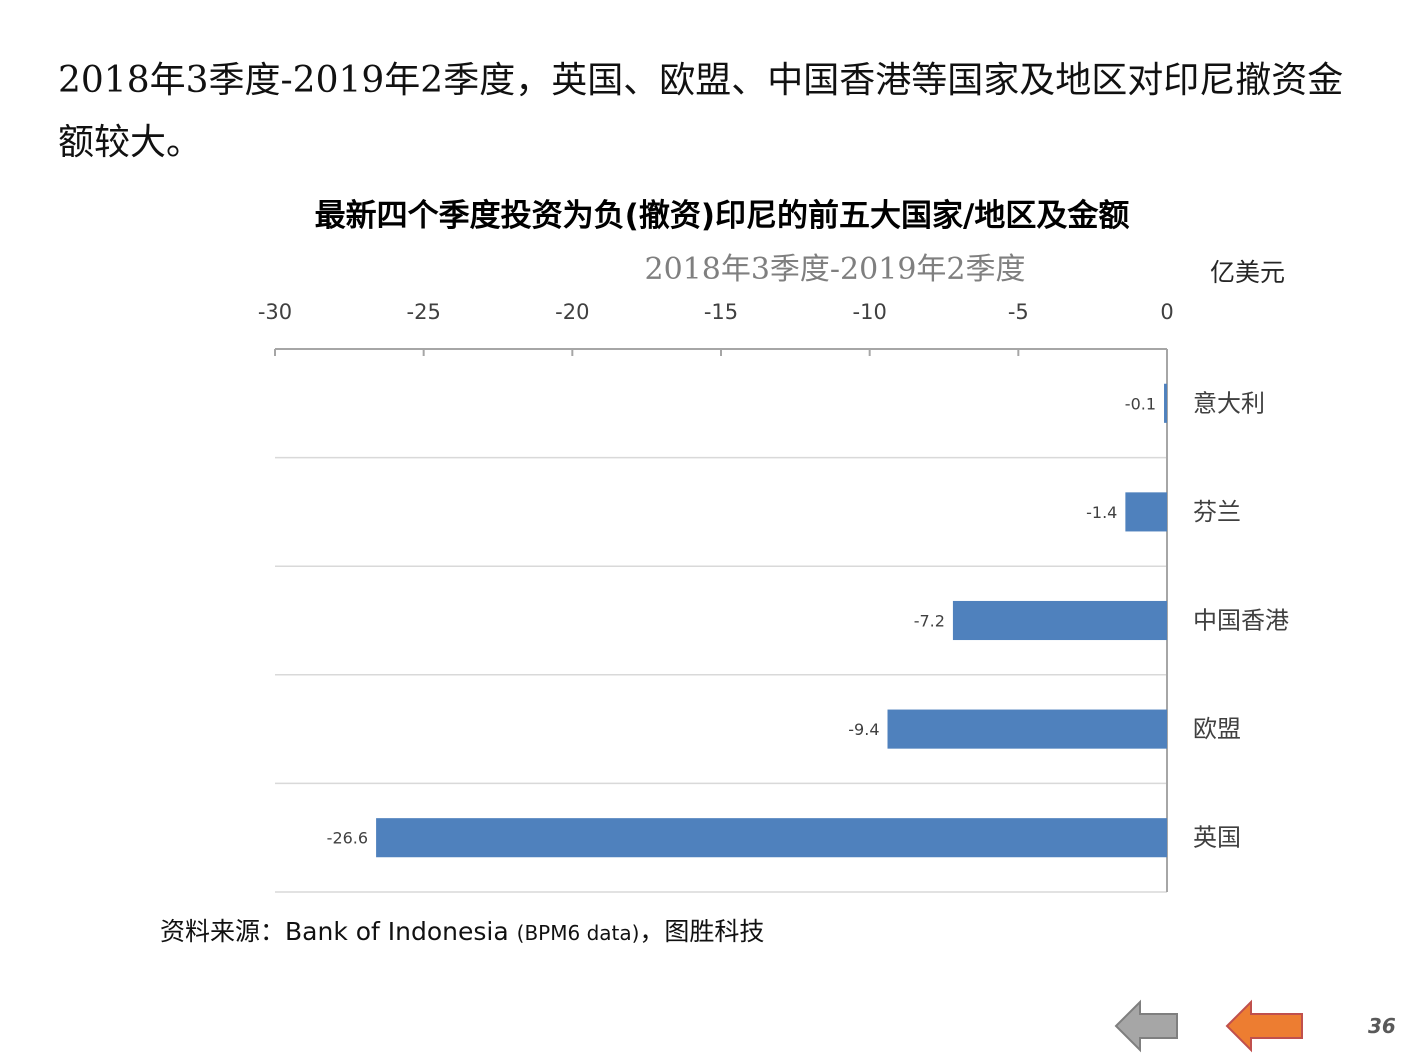  What do you see at coordinates (929, 621) in the screenshot?
I see `data-label: -7.2` at bounding box center [929, 621].